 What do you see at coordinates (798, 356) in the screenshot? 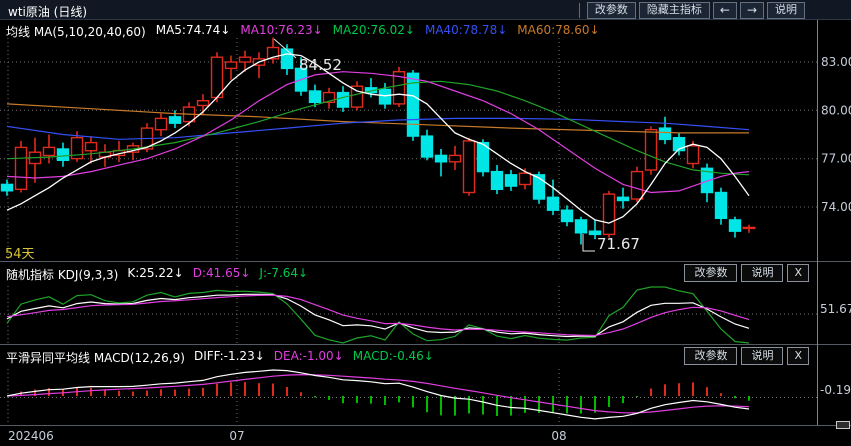
I see `macd-close-button: X` at bounding box center [798, 356].